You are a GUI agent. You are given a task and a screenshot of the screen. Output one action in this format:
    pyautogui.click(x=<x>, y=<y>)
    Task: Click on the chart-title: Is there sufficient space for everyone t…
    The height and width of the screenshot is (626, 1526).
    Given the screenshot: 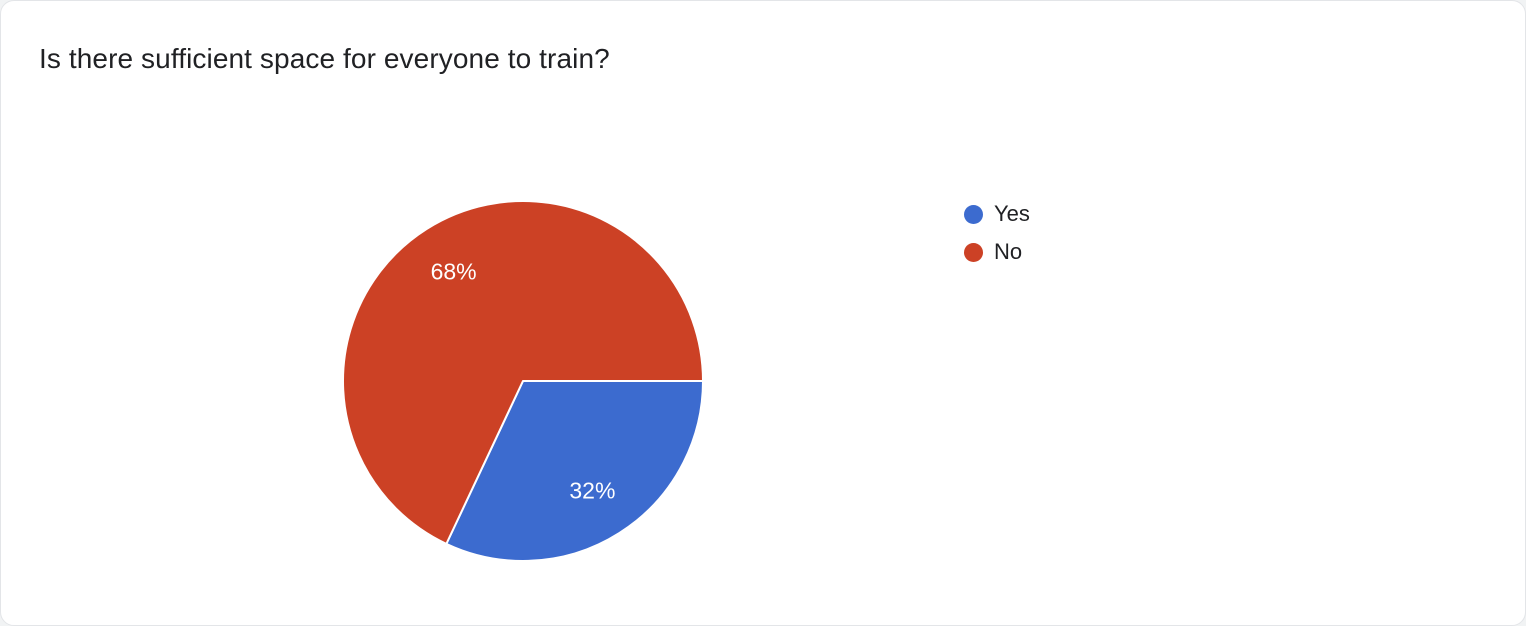 What is the action you would take?
    pyautogui.click(x=324, y=58)
    